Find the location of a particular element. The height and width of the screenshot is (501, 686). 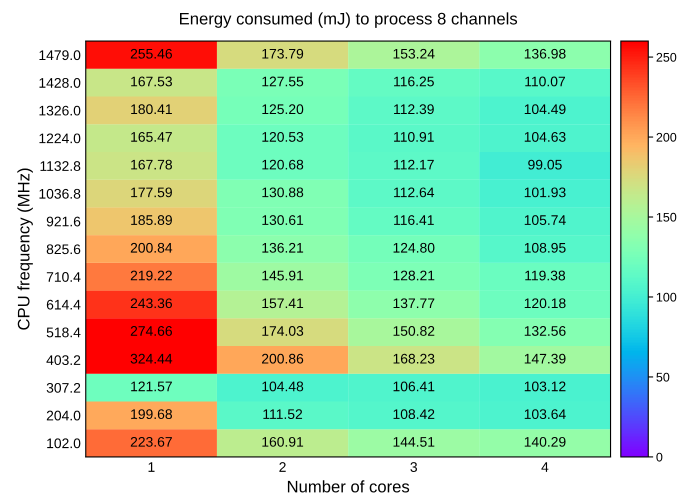

data-label: 168.23 is located at coordinates (414, 359).